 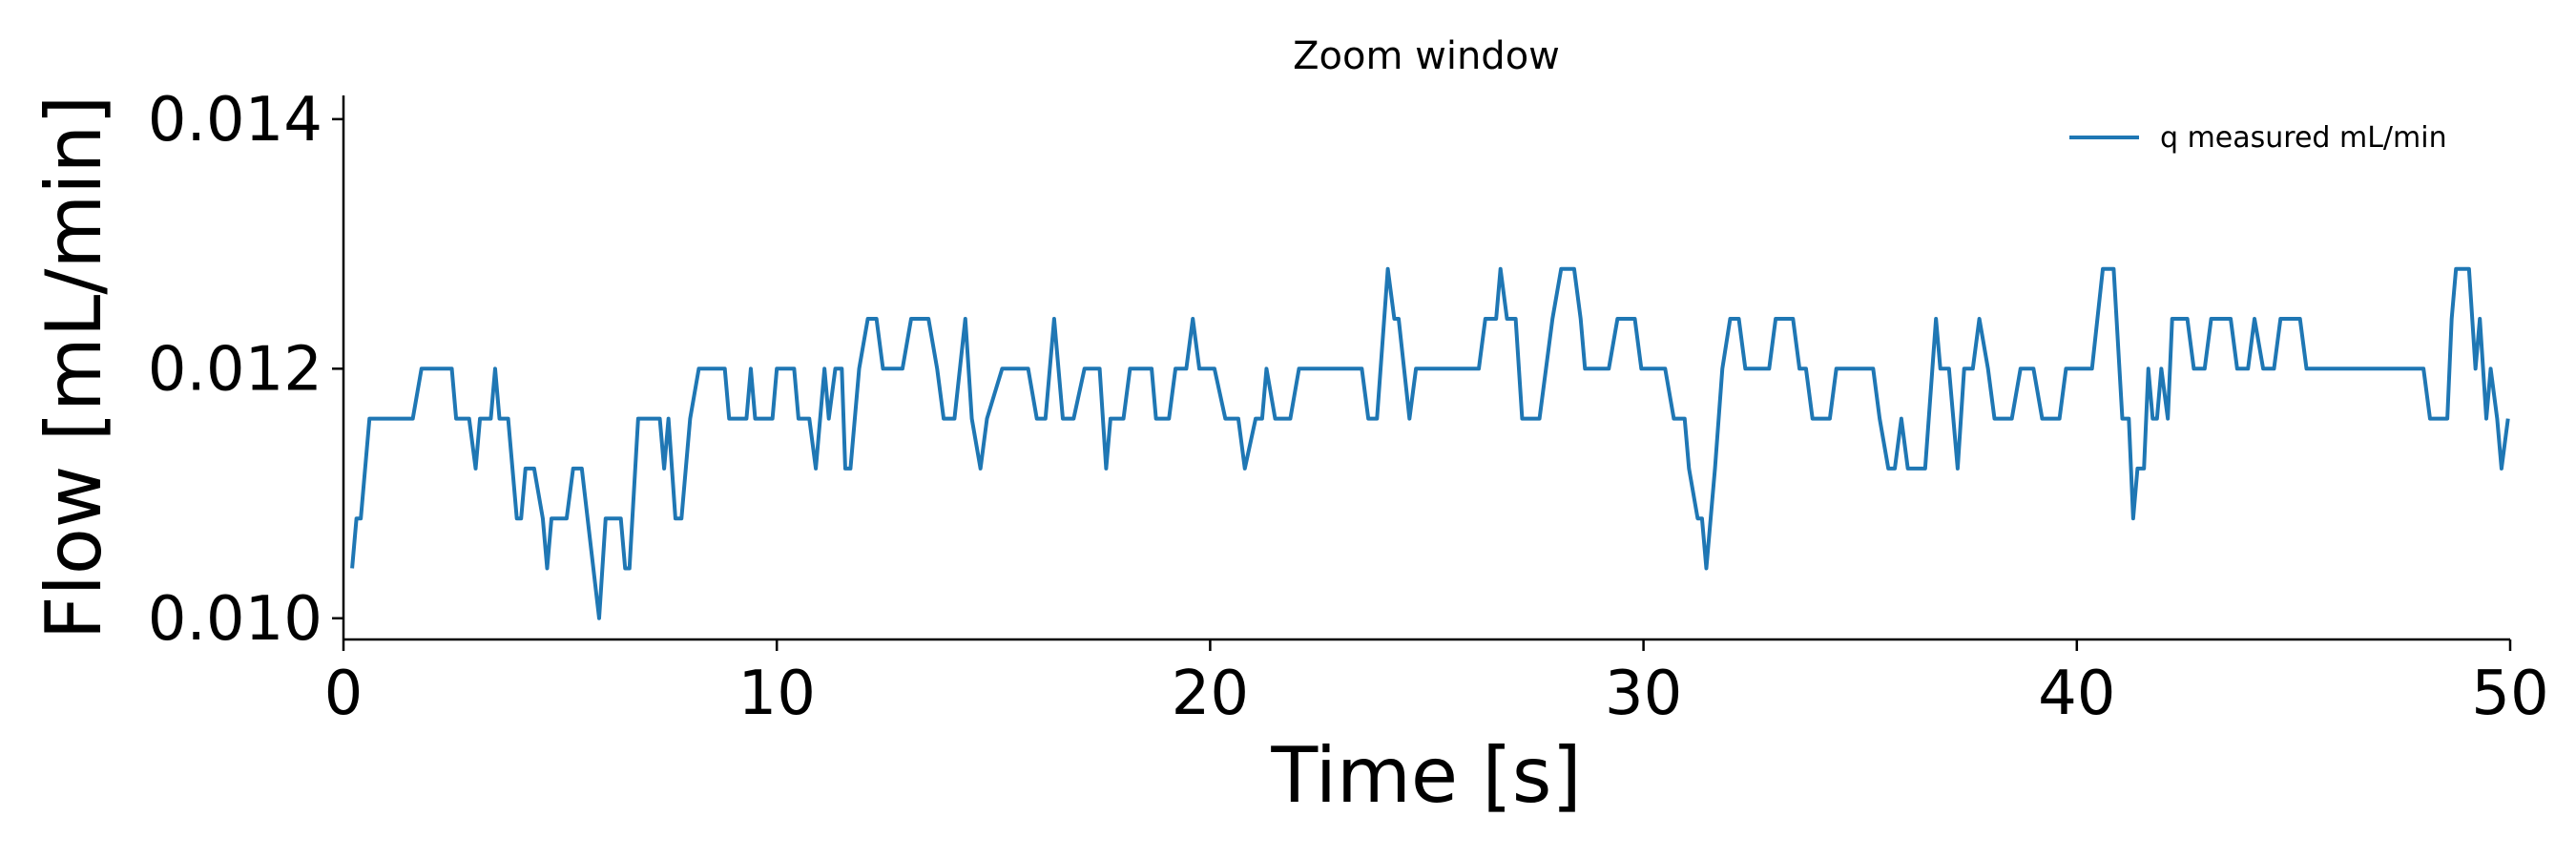 What do you see at coordinates (344, 694) in the screenshot?
I see `x-tick-label: 0` at bounding box center [344, 694].